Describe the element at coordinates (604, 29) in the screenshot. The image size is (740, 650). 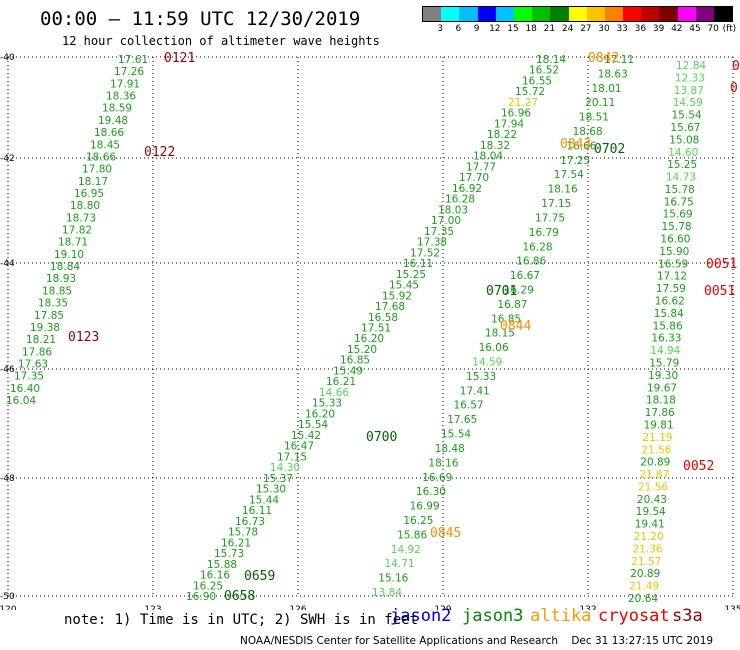
I see `legend-label: 30` at that location.